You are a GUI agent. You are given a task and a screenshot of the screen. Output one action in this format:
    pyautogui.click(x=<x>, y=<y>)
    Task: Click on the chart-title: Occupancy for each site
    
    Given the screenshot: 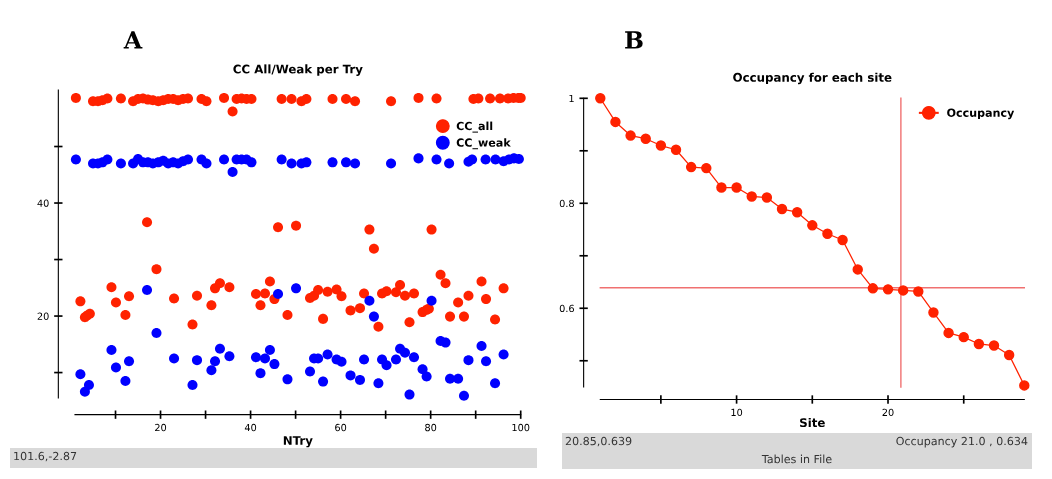 What is the action you would take?
    pyautogui.click(x=812, y=78)
    